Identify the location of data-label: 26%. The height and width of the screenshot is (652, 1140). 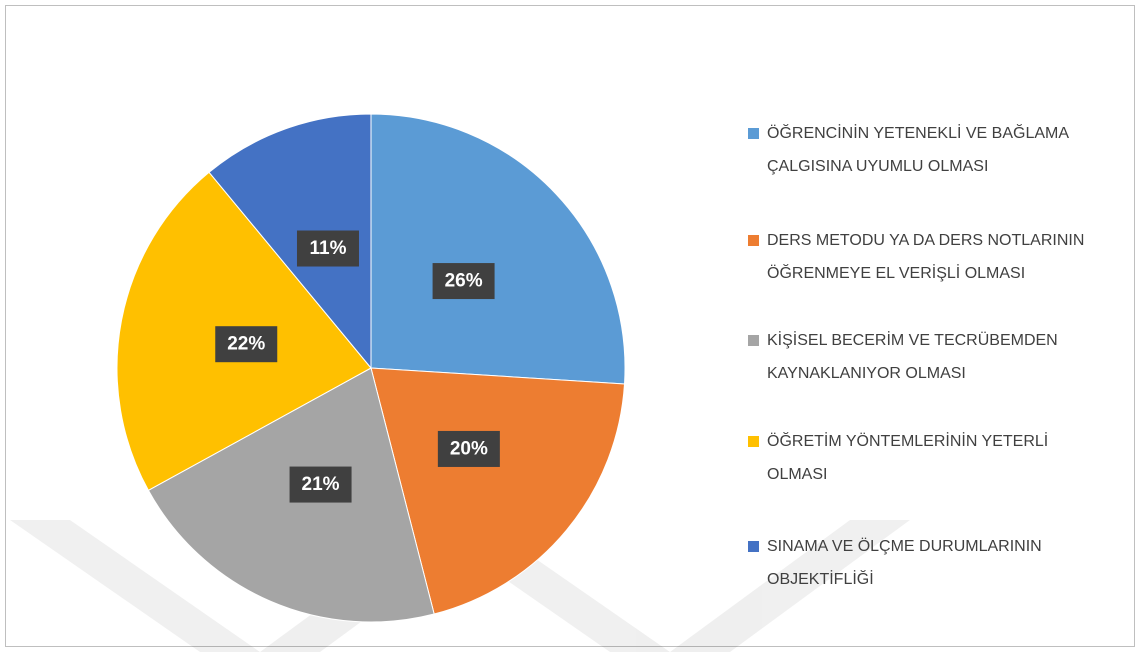
(464, 281).